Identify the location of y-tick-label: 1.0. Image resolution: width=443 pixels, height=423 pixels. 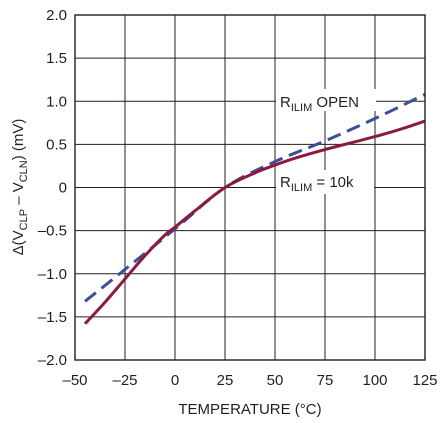
(56, 101).